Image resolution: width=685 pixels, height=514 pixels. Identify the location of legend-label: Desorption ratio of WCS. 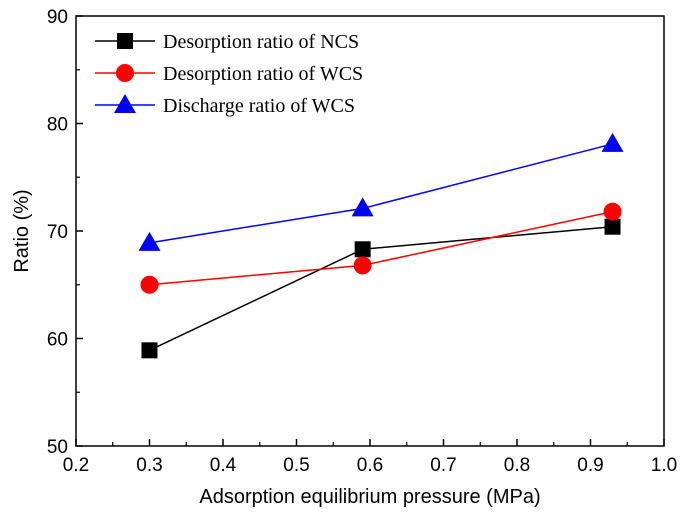
(263, 74).